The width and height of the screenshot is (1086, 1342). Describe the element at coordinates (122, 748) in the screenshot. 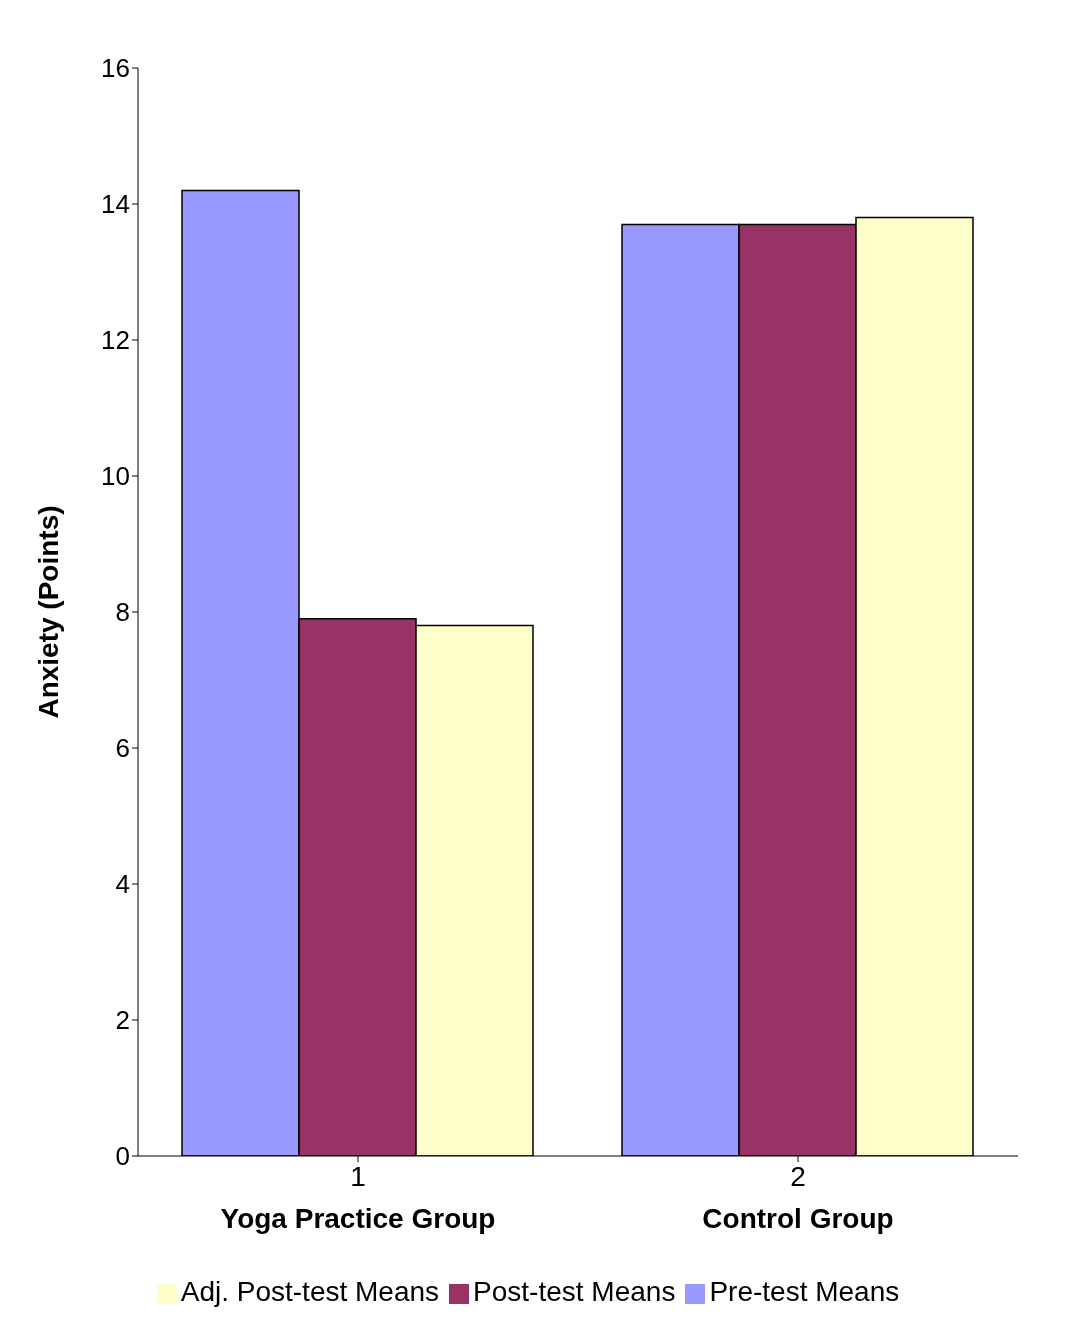

I see `y-tick-label: 6` at that location.